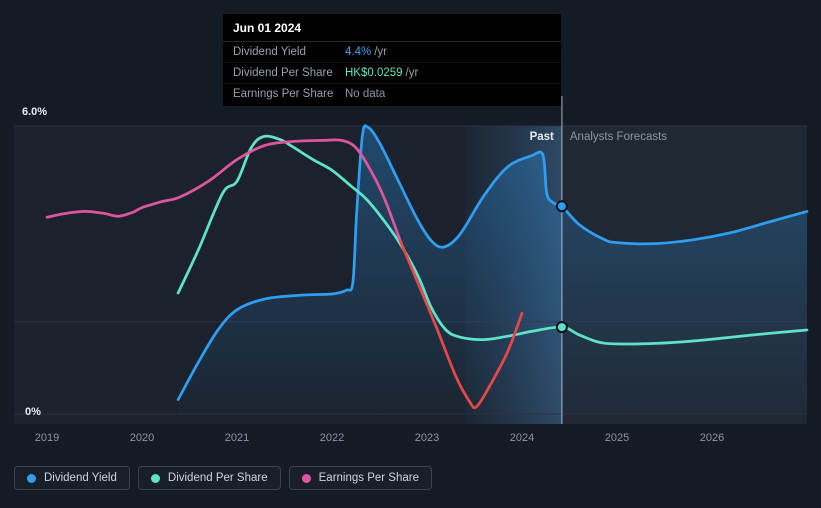 Image resolution: width=821 pixels, height=508 pixels. Describe the element at coordinates (142, 438) in the screenshot. I see `x-axis-label: 2020` at that location.